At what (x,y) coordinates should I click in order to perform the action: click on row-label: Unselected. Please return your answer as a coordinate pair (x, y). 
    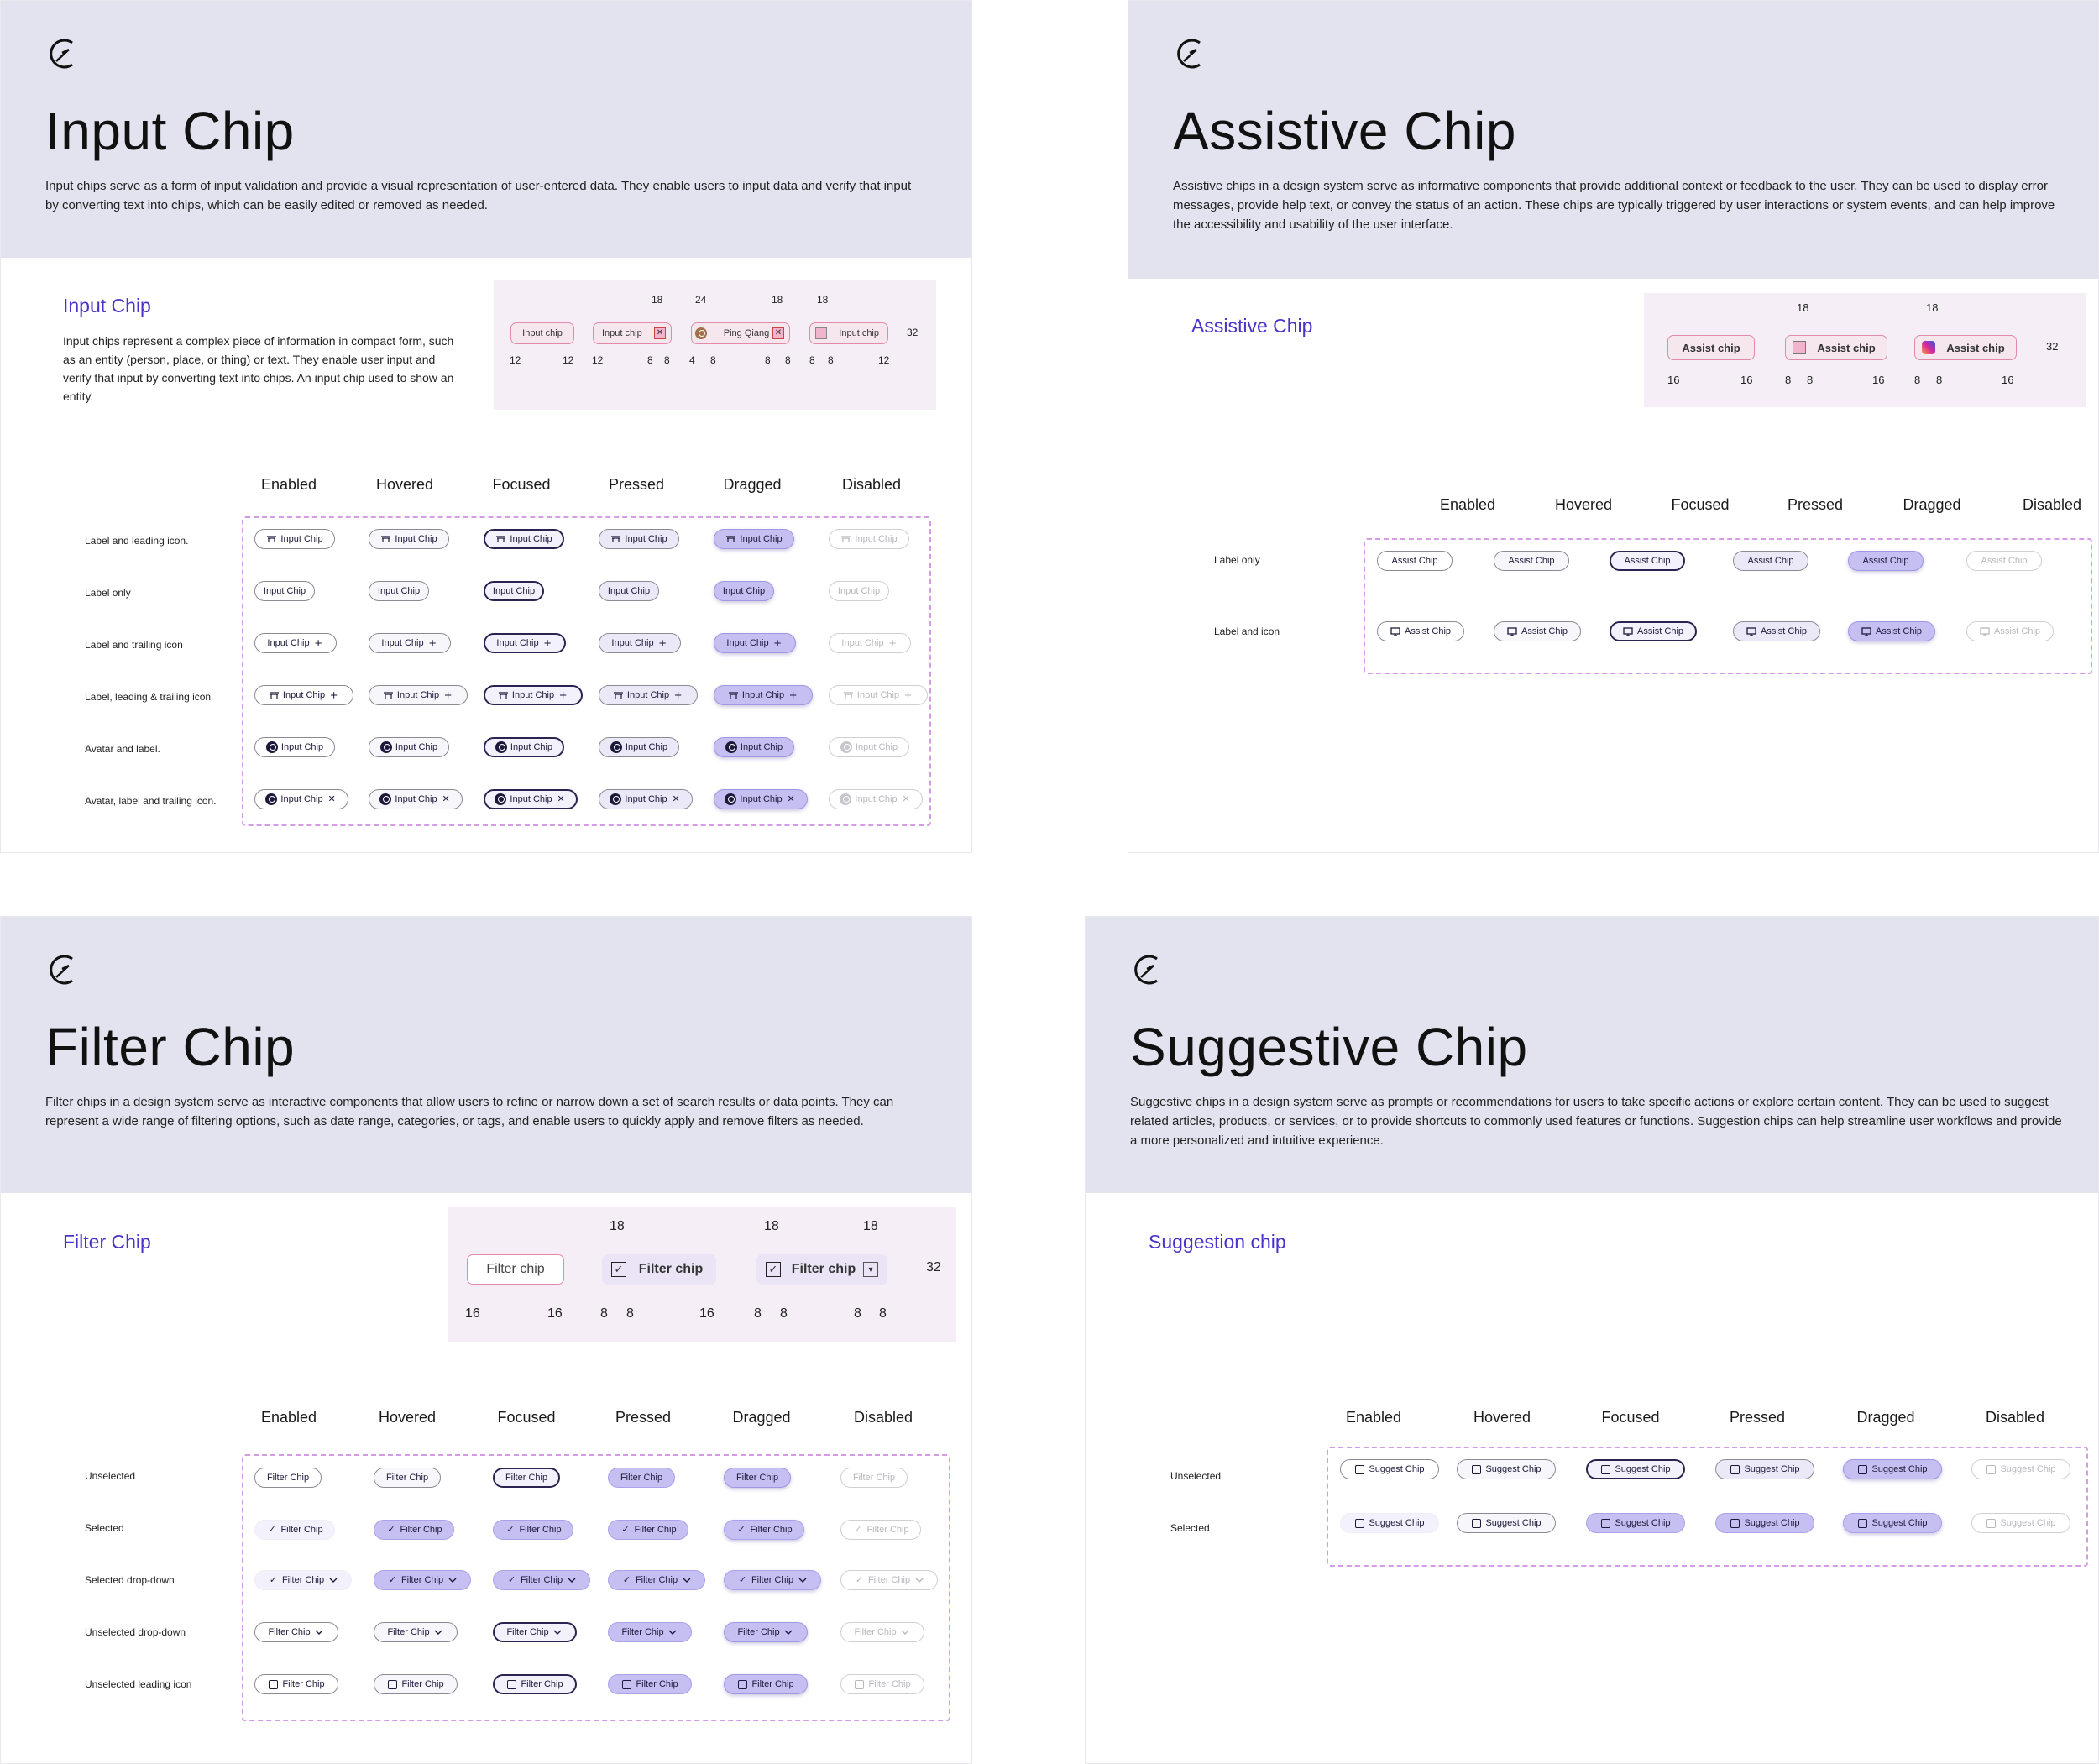
    Looking at the image, I should click on (110, 1476).